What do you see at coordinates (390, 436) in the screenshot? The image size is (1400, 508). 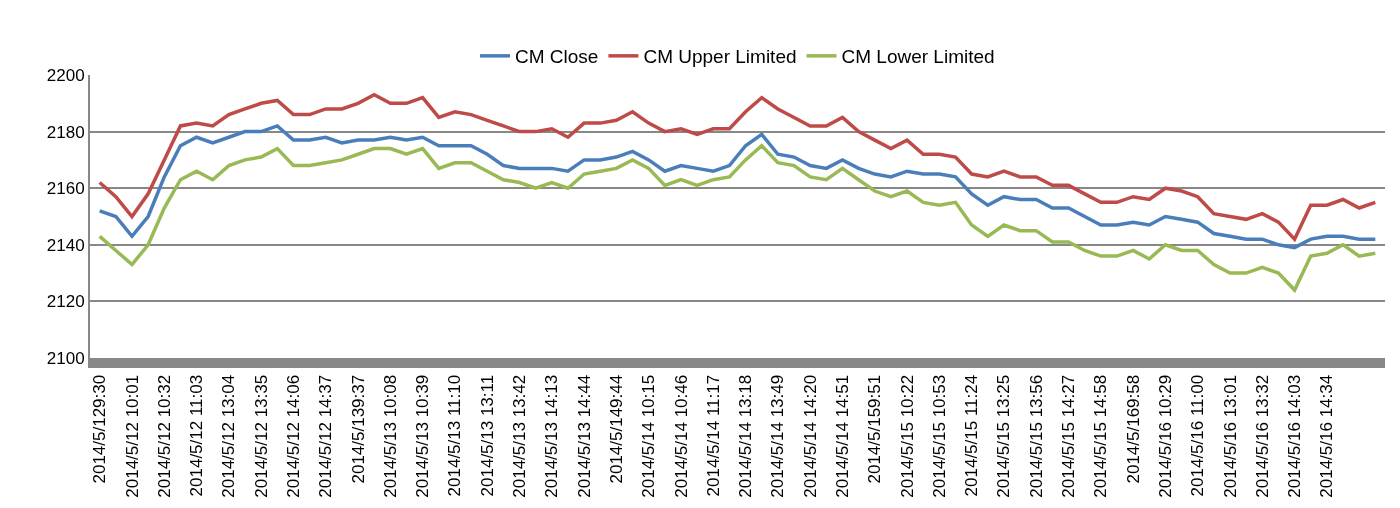 I see `x-tick-label: 2014/5/13 10:08` at bounding box center [390, 436].